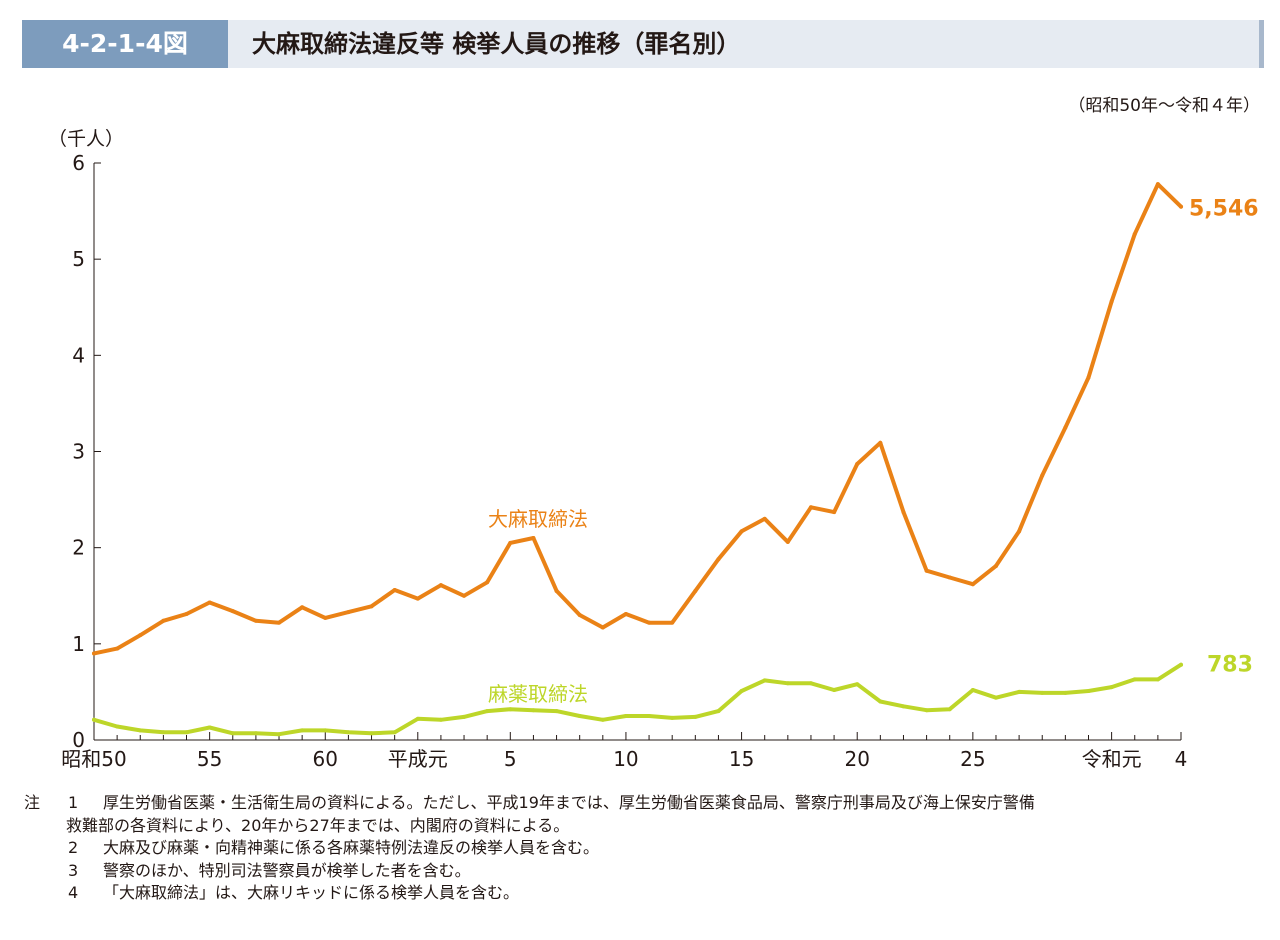  Describe the element at coordinates (1230, 665) in the screenshot. I see `end-value-label: 783` at that location.